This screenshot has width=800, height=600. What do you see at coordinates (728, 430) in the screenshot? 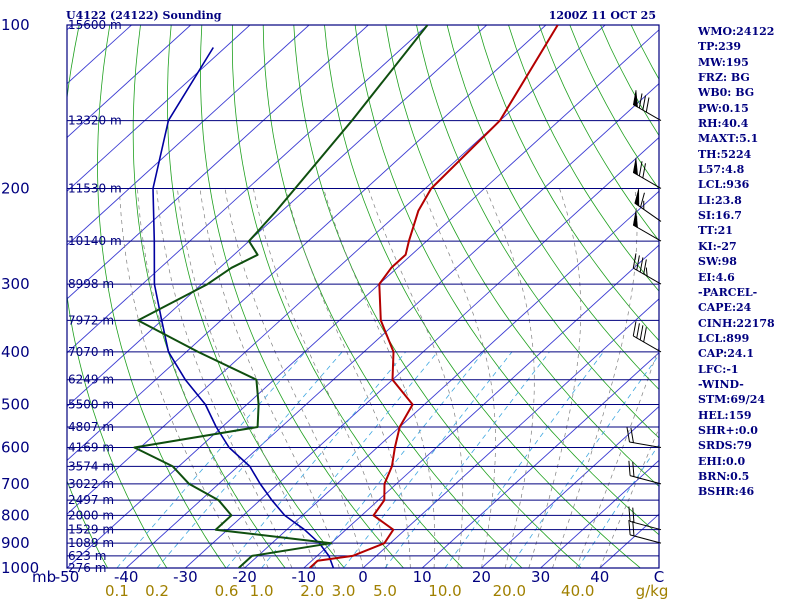
I see `stat-item: SHR+:0.0` at bounding box center [728, 430].